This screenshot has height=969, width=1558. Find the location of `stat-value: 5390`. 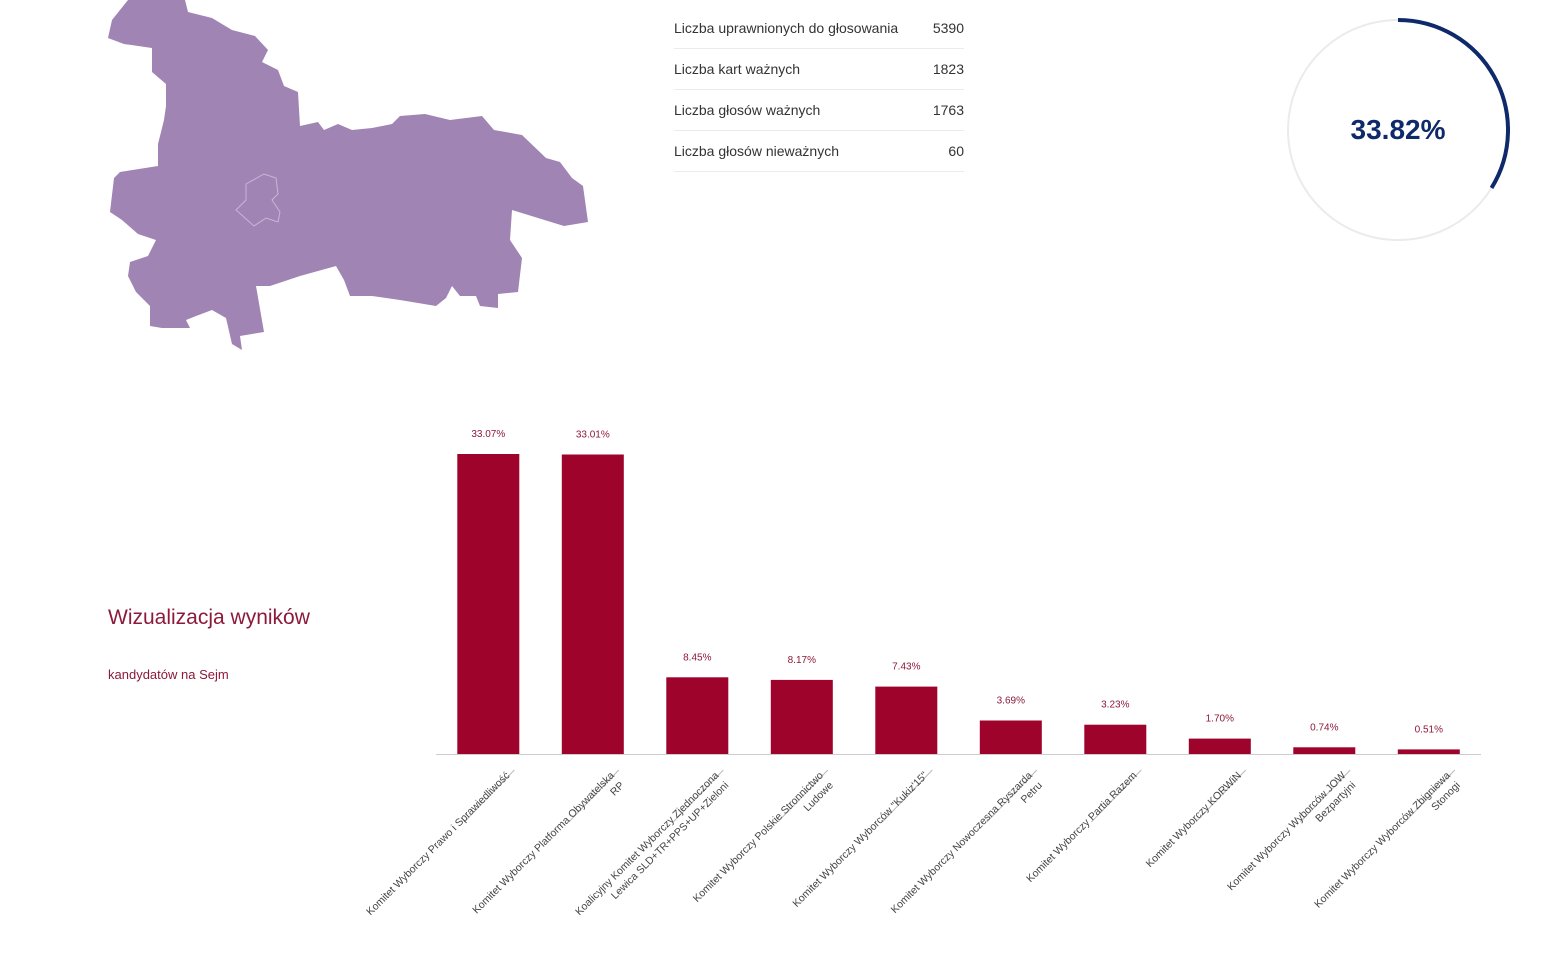

stat-value: 5390 is located at coordinates (948, 28).